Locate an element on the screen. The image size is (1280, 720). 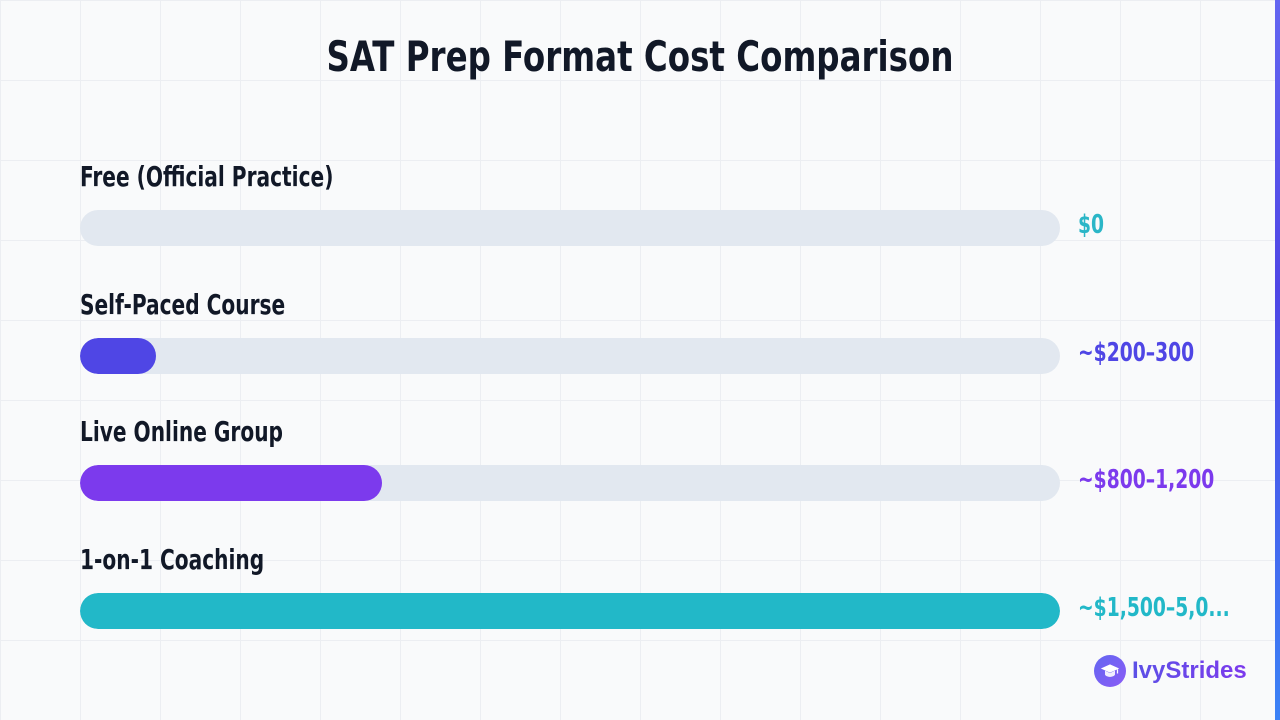
brand-logo: IvyStrides is located at coordinates (1170, 671).